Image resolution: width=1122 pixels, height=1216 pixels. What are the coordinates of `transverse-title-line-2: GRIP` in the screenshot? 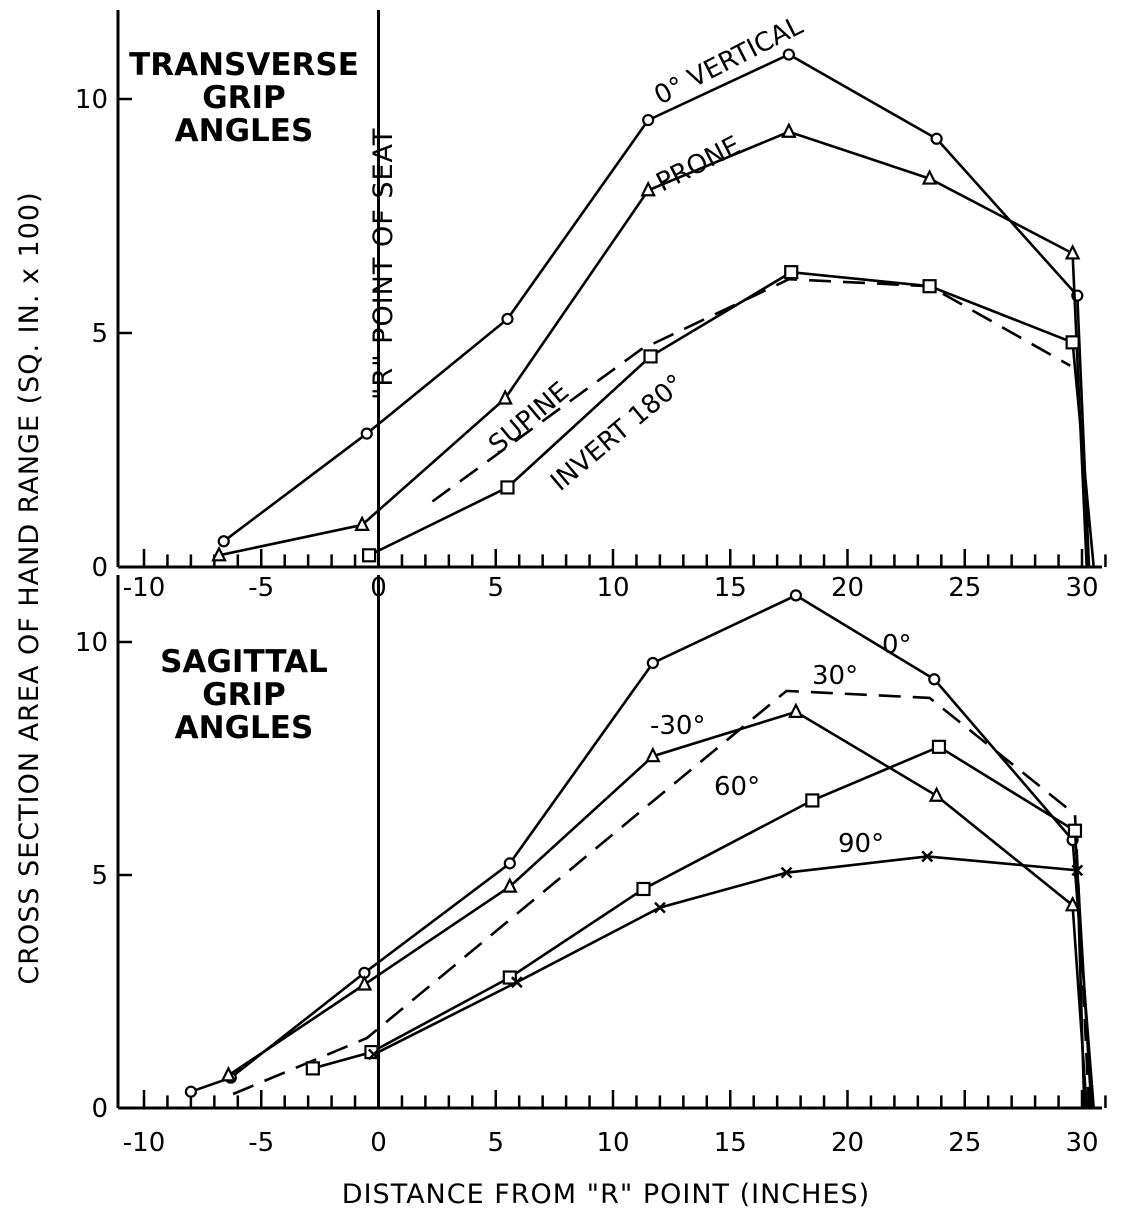 It's located at (244, 98).